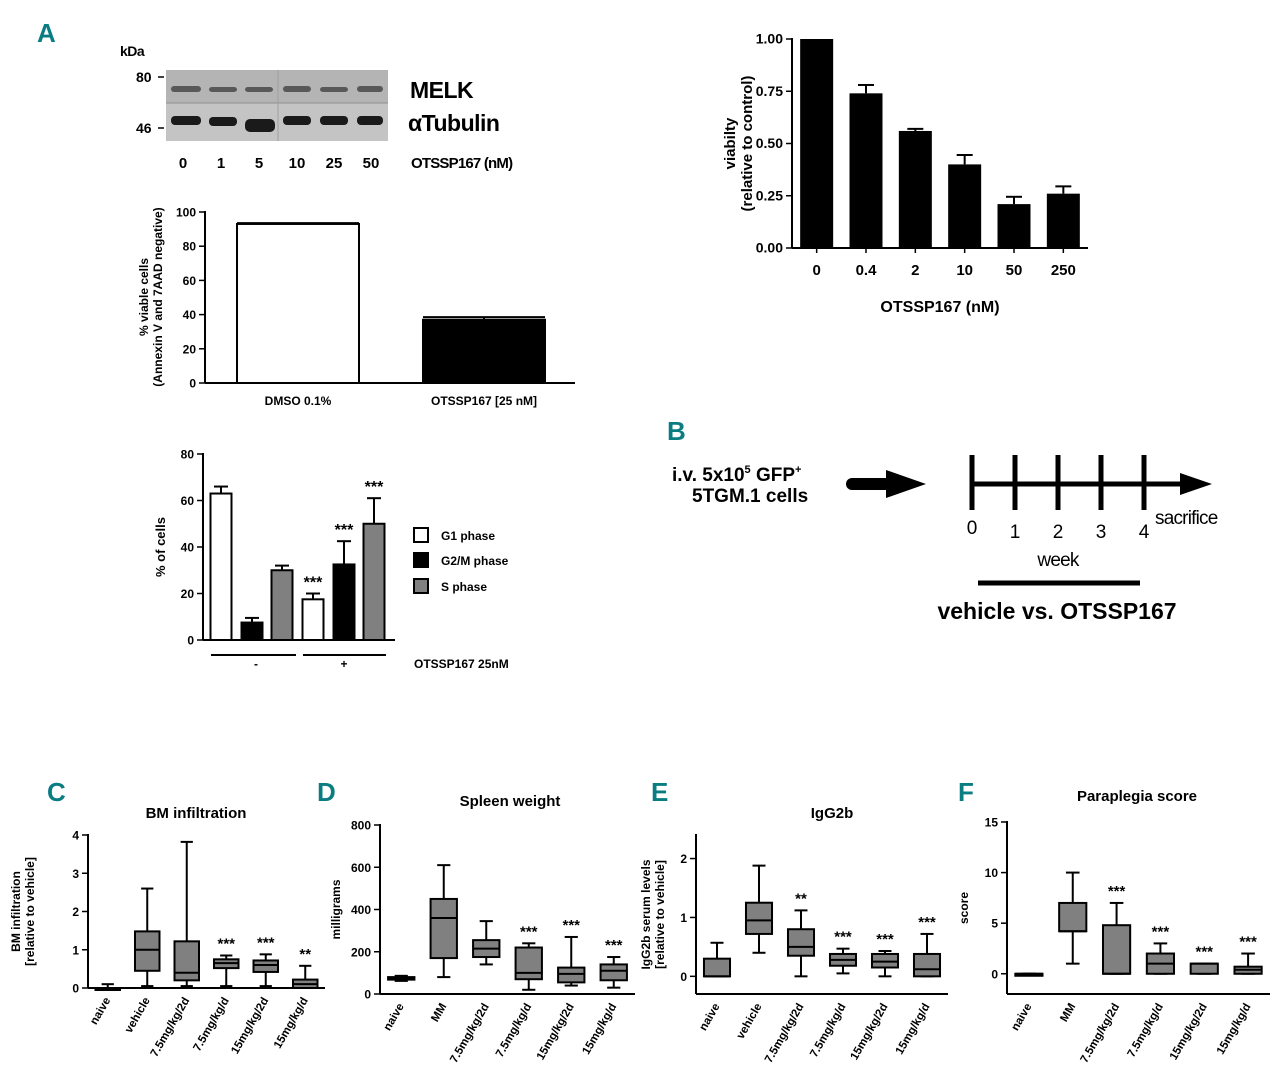  I want to click on y-tick-label: 10, so click(992, 873).